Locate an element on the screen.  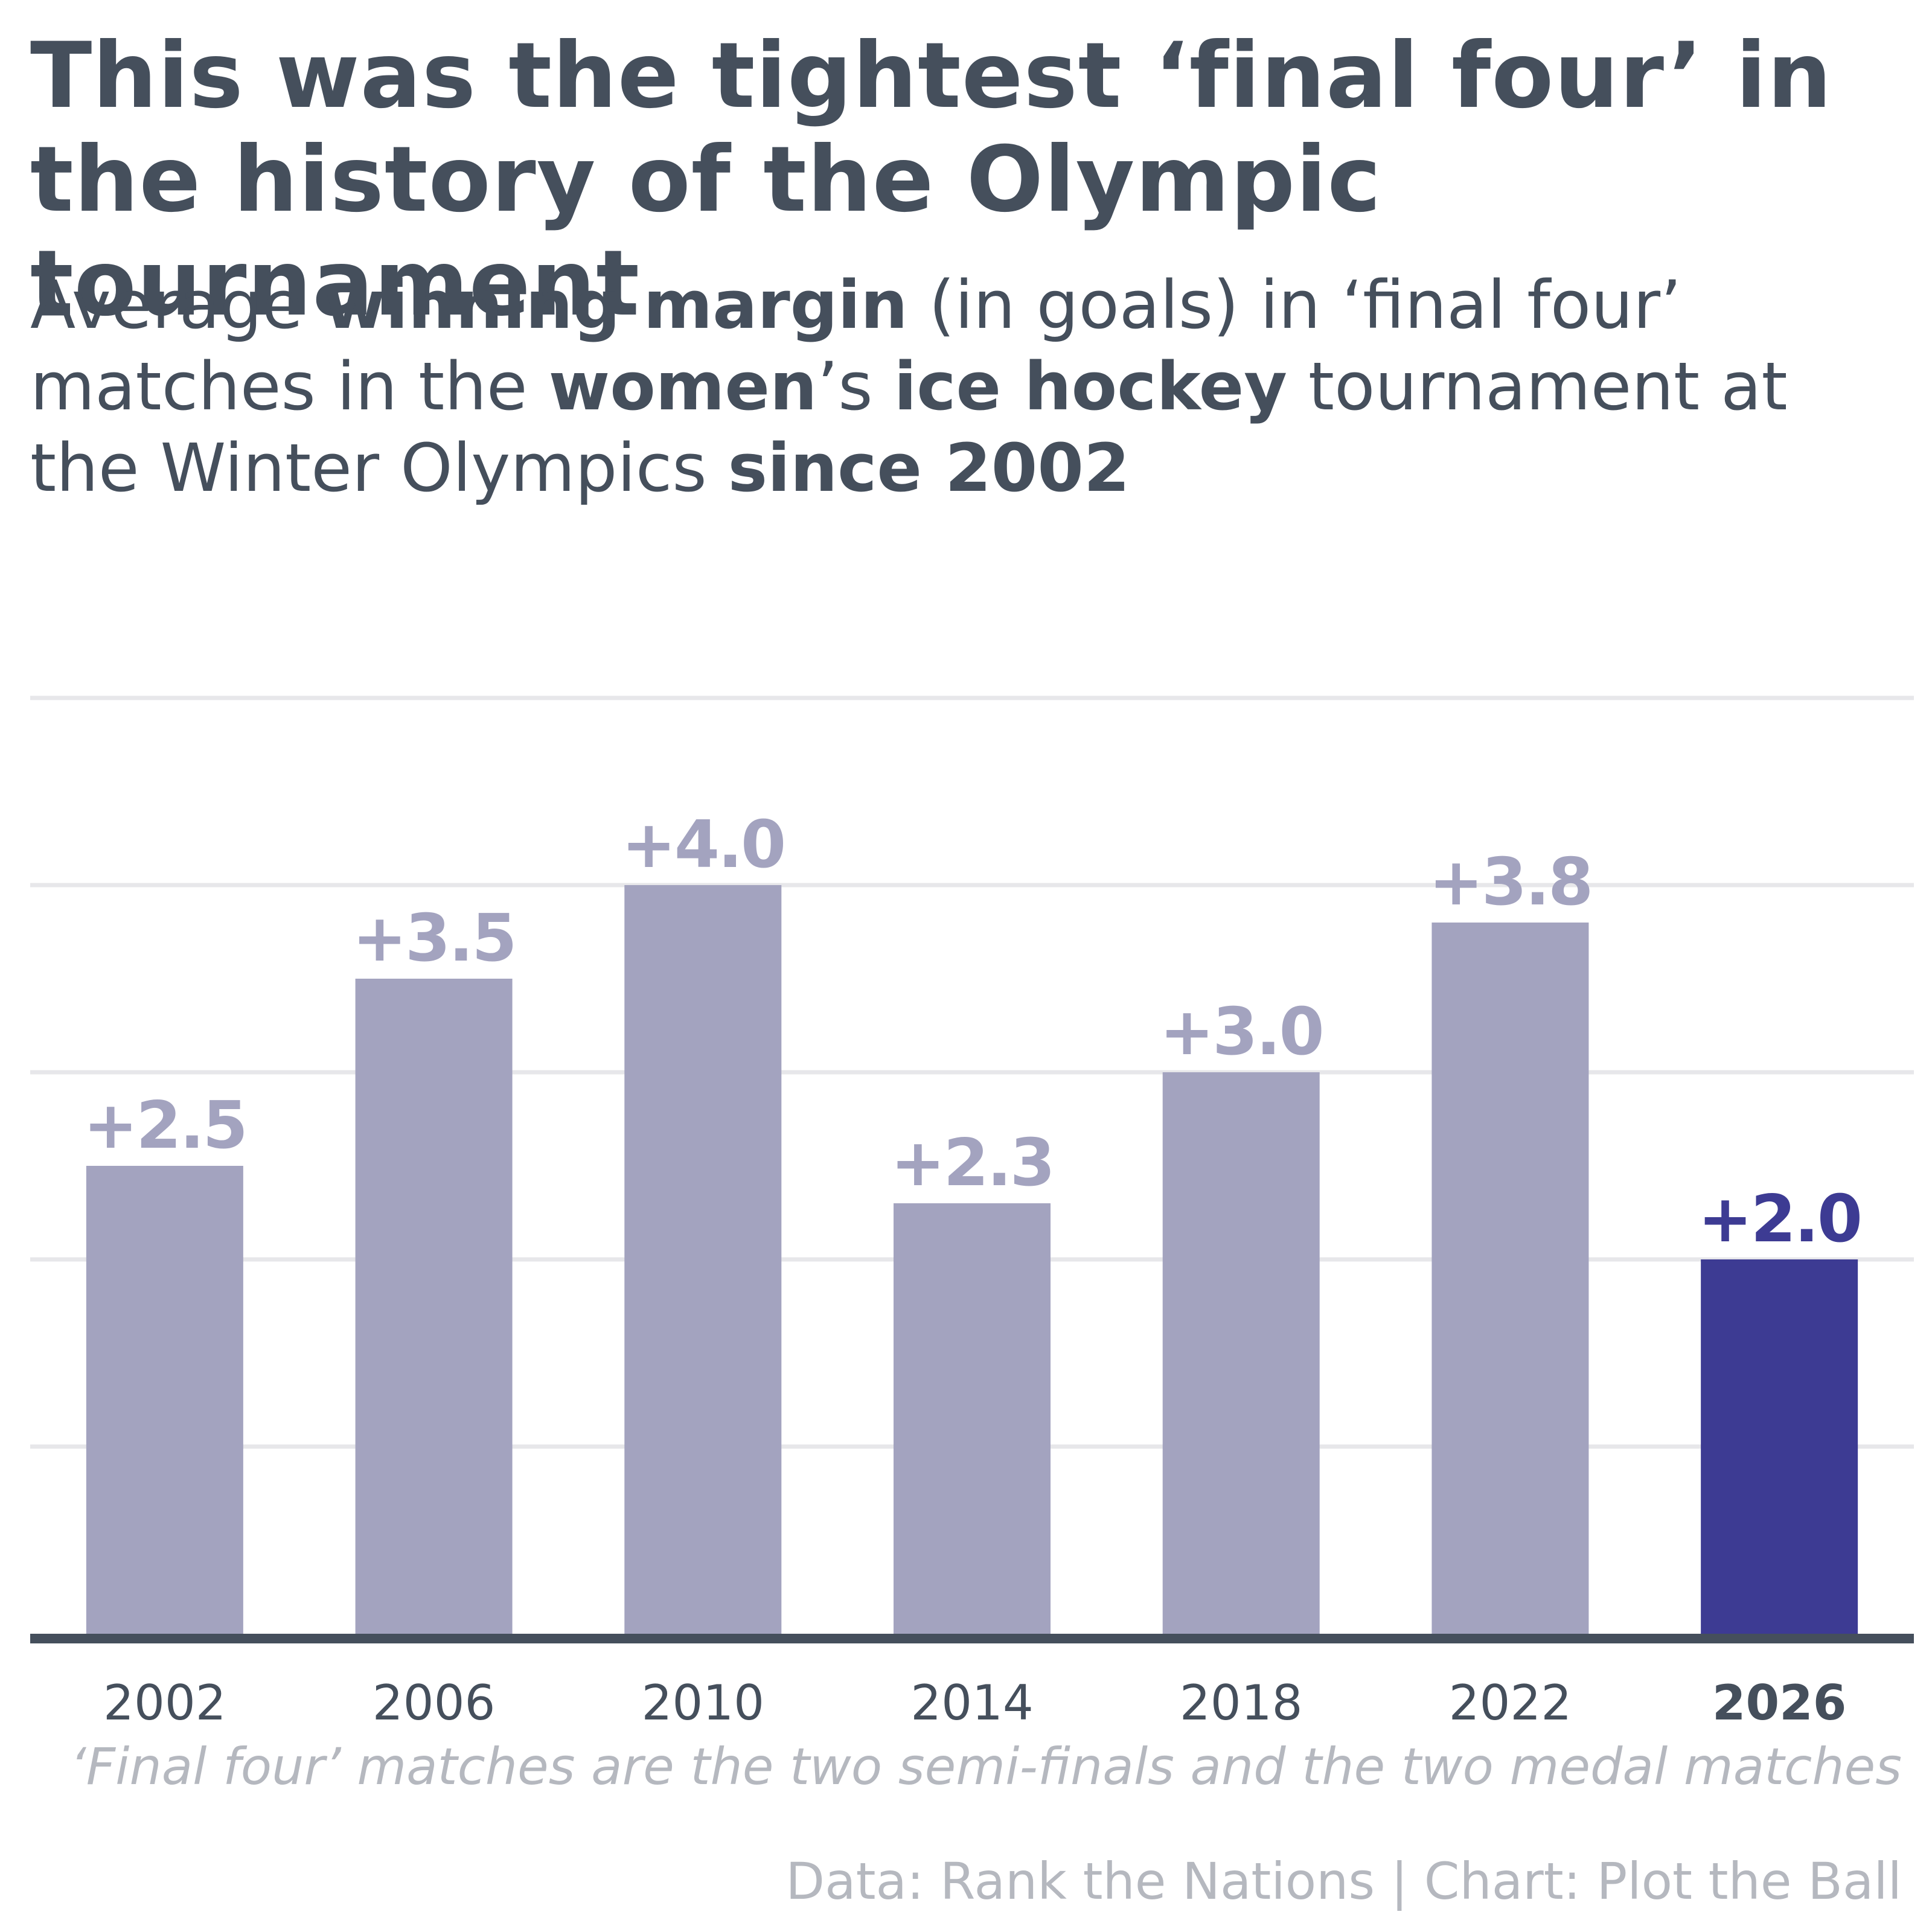
x-tick-labels: 2002 2006 2010 2014 2018 2022 2026 is located at coordinates (974, 1701).